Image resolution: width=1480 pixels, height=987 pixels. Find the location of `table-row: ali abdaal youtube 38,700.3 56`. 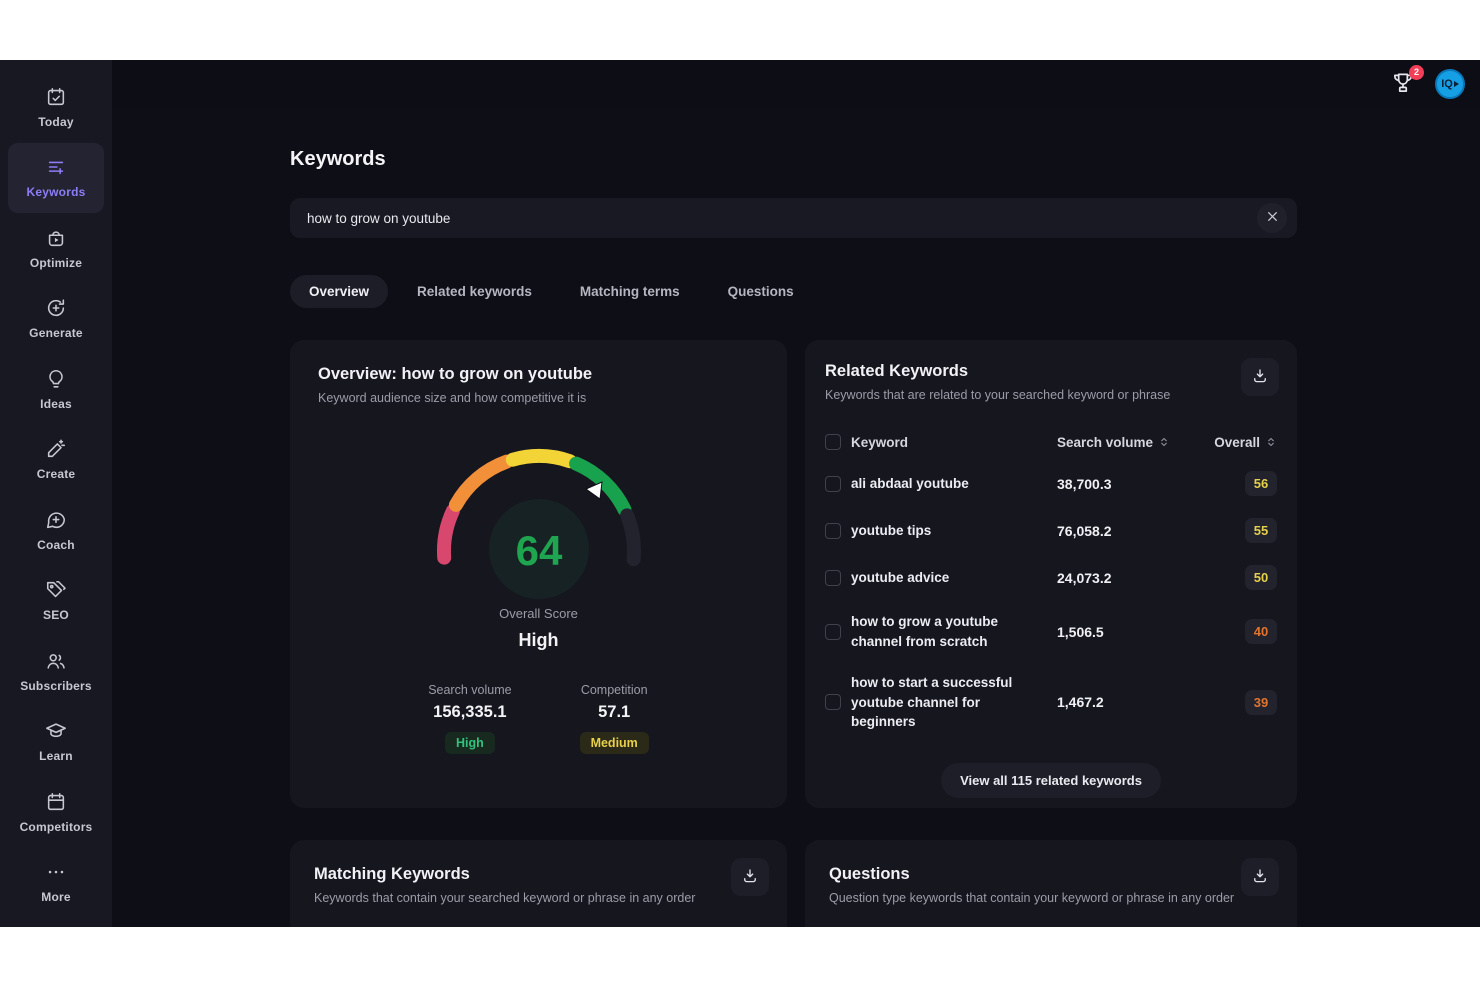

table-row: ali abdaal youtube 38,700.3 56 is located at coordinates (1051, 483).